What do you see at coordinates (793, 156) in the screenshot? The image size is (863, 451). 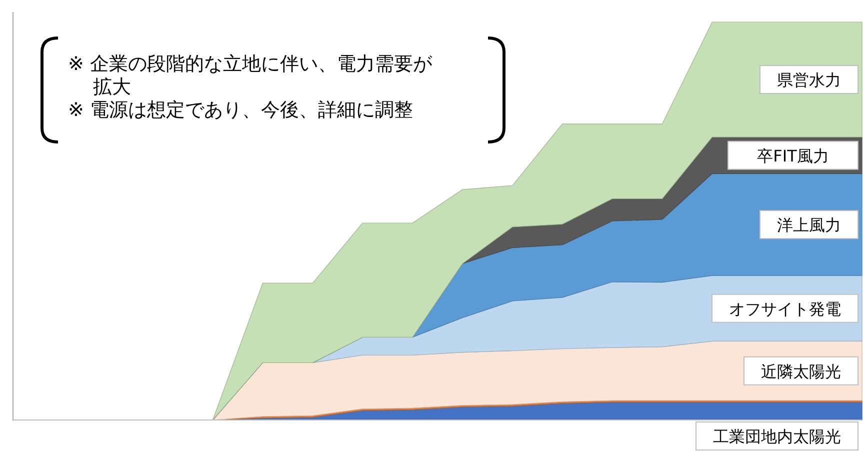 I see `series-label: 卒FIT風力` at bounding box center [793, 156].